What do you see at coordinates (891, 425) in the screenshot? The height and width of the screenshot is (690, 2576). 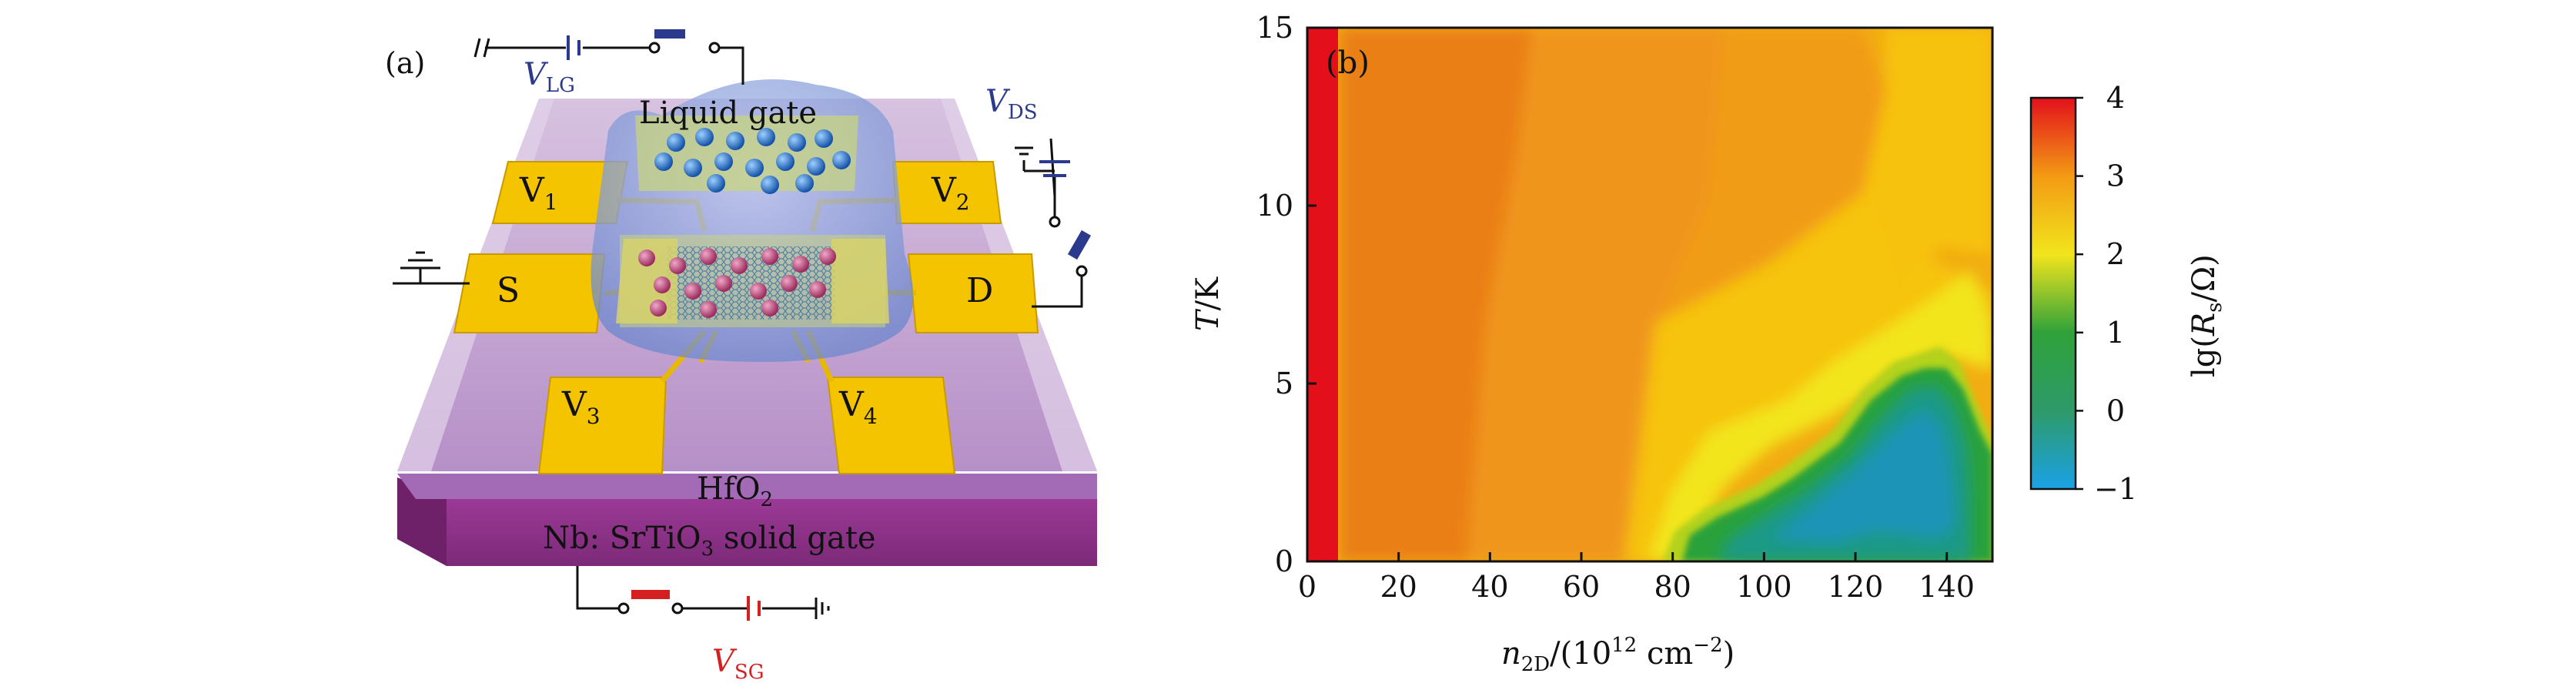 I see `pad-v4` at bounding box center [891, 425].